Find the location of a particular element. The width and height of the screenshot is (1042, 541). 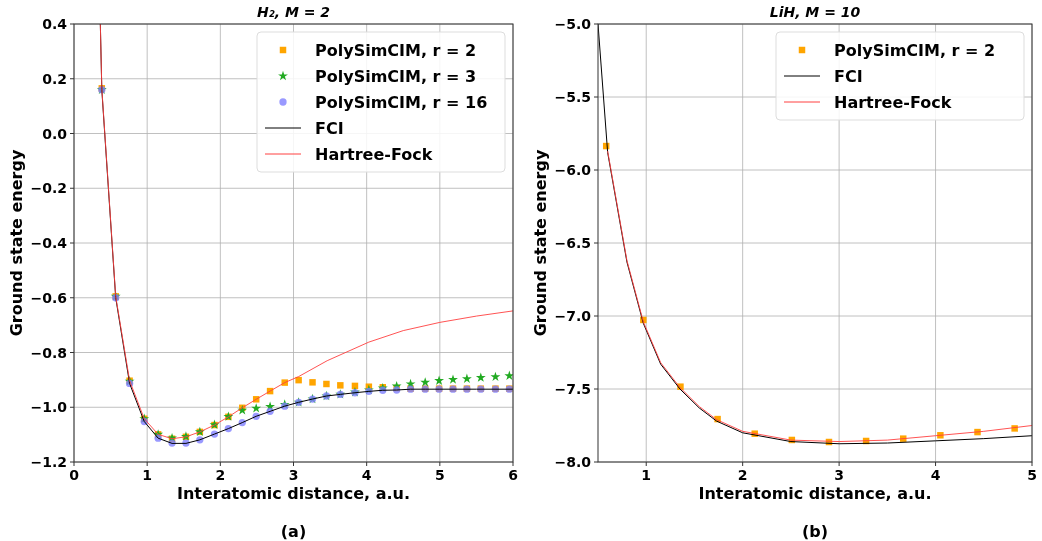

y-tick-label: 0.4 is located at coordinates (55, 24).